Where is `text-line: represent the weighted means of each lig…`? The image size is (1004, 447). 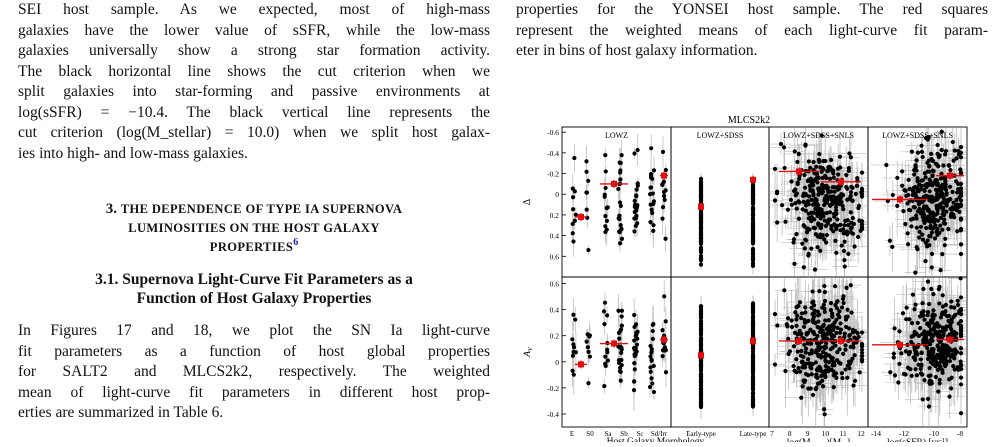 text-line: represent the weighted means of each lig… is located at coordinates (752, 31).